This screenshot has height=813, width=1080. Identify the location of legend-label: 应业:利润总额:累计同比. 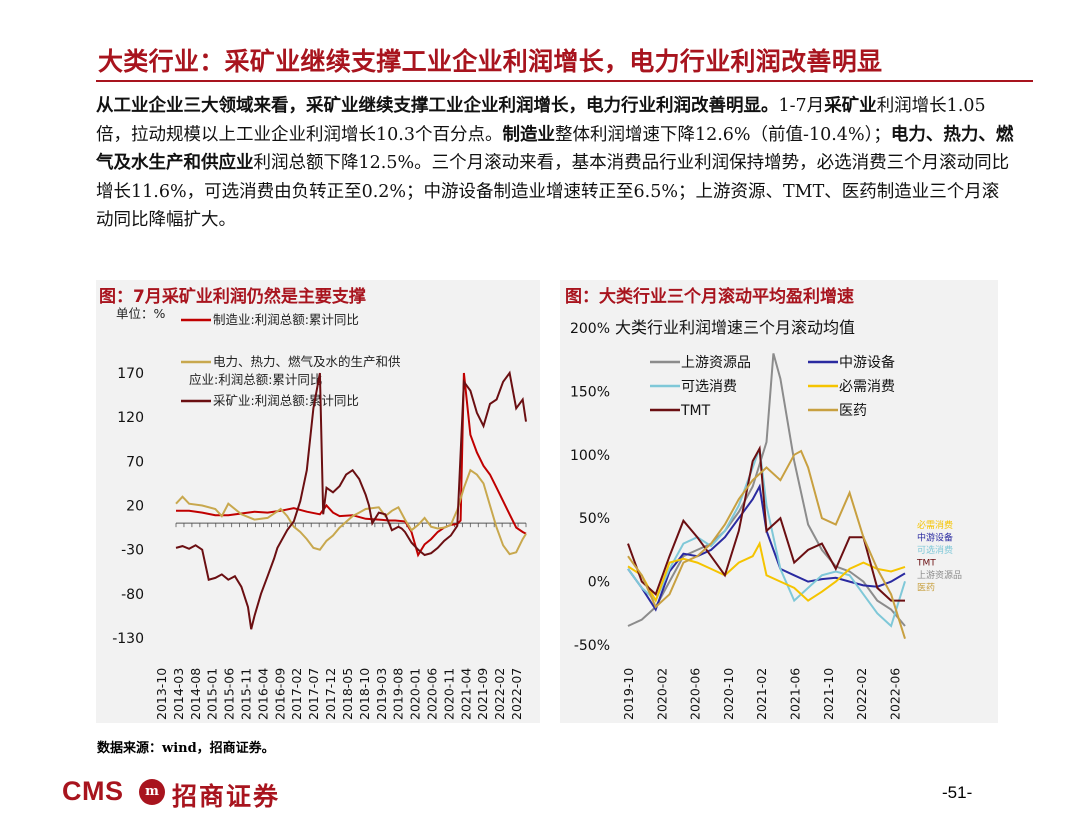
(255, 379).